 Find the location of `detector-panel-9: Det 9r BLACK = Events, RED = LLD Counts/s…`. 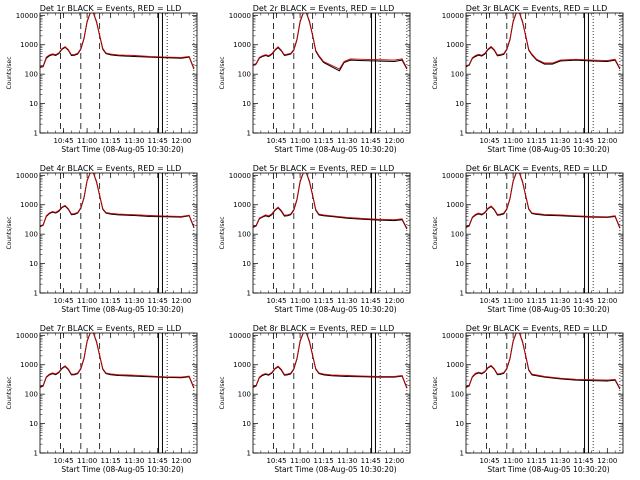

detector-panel-9: Det 9r BLACK = Events, RED = LLD Counts/s… is located at coordinates (528, 399).